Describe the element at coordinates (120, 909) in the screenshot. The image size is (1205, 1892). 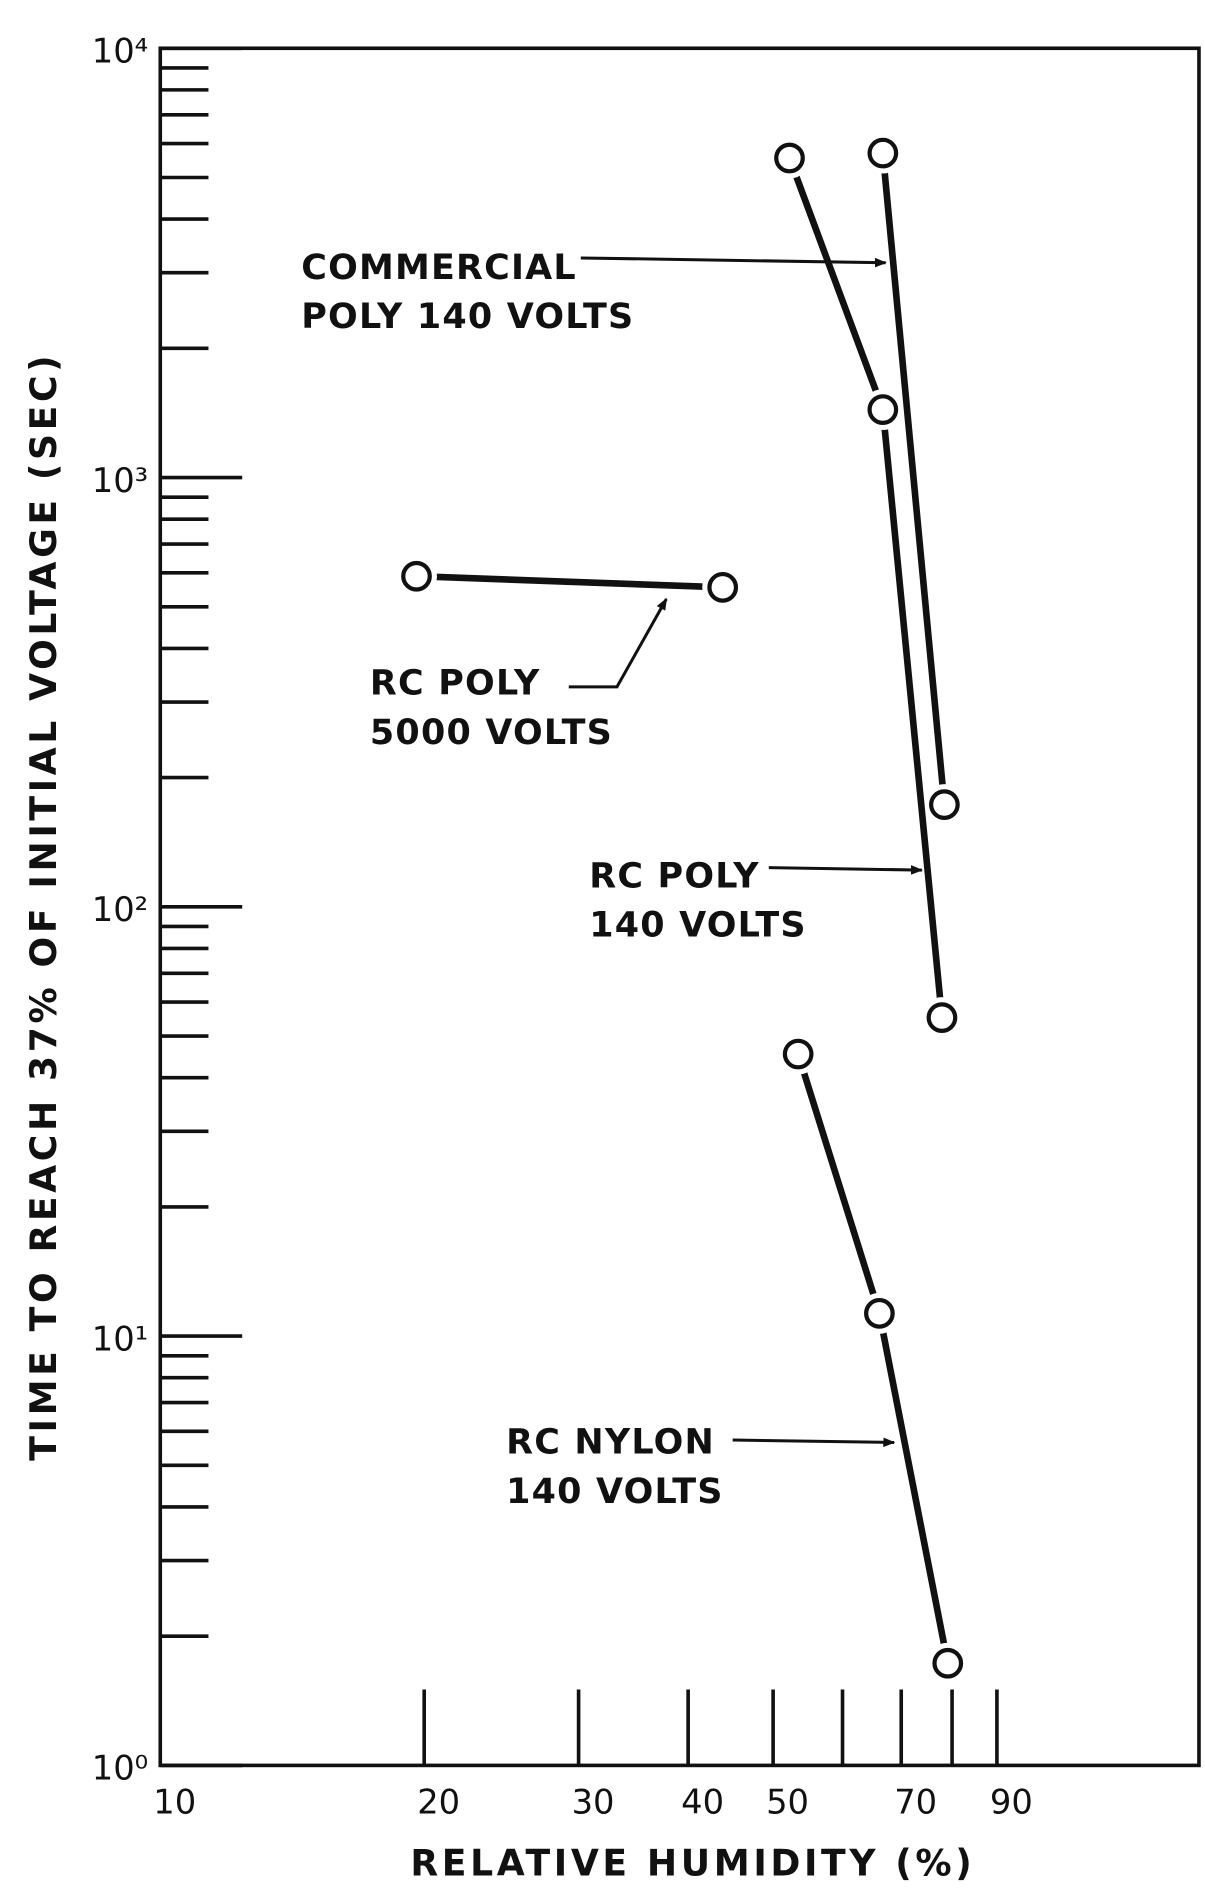
I see `y-tick-label: 10²` at that location.